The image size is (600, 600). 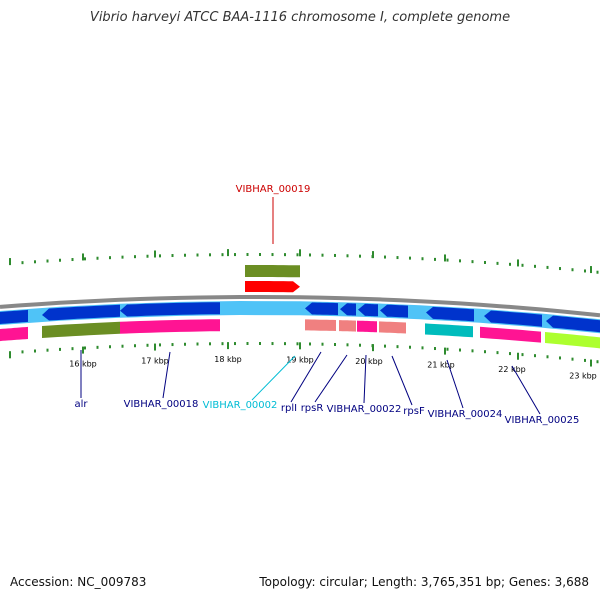 What do you see at coordinates (512, 369) in the screenshot?
I see `scale-label: 22 kbp` at bounding box center [512, 369].